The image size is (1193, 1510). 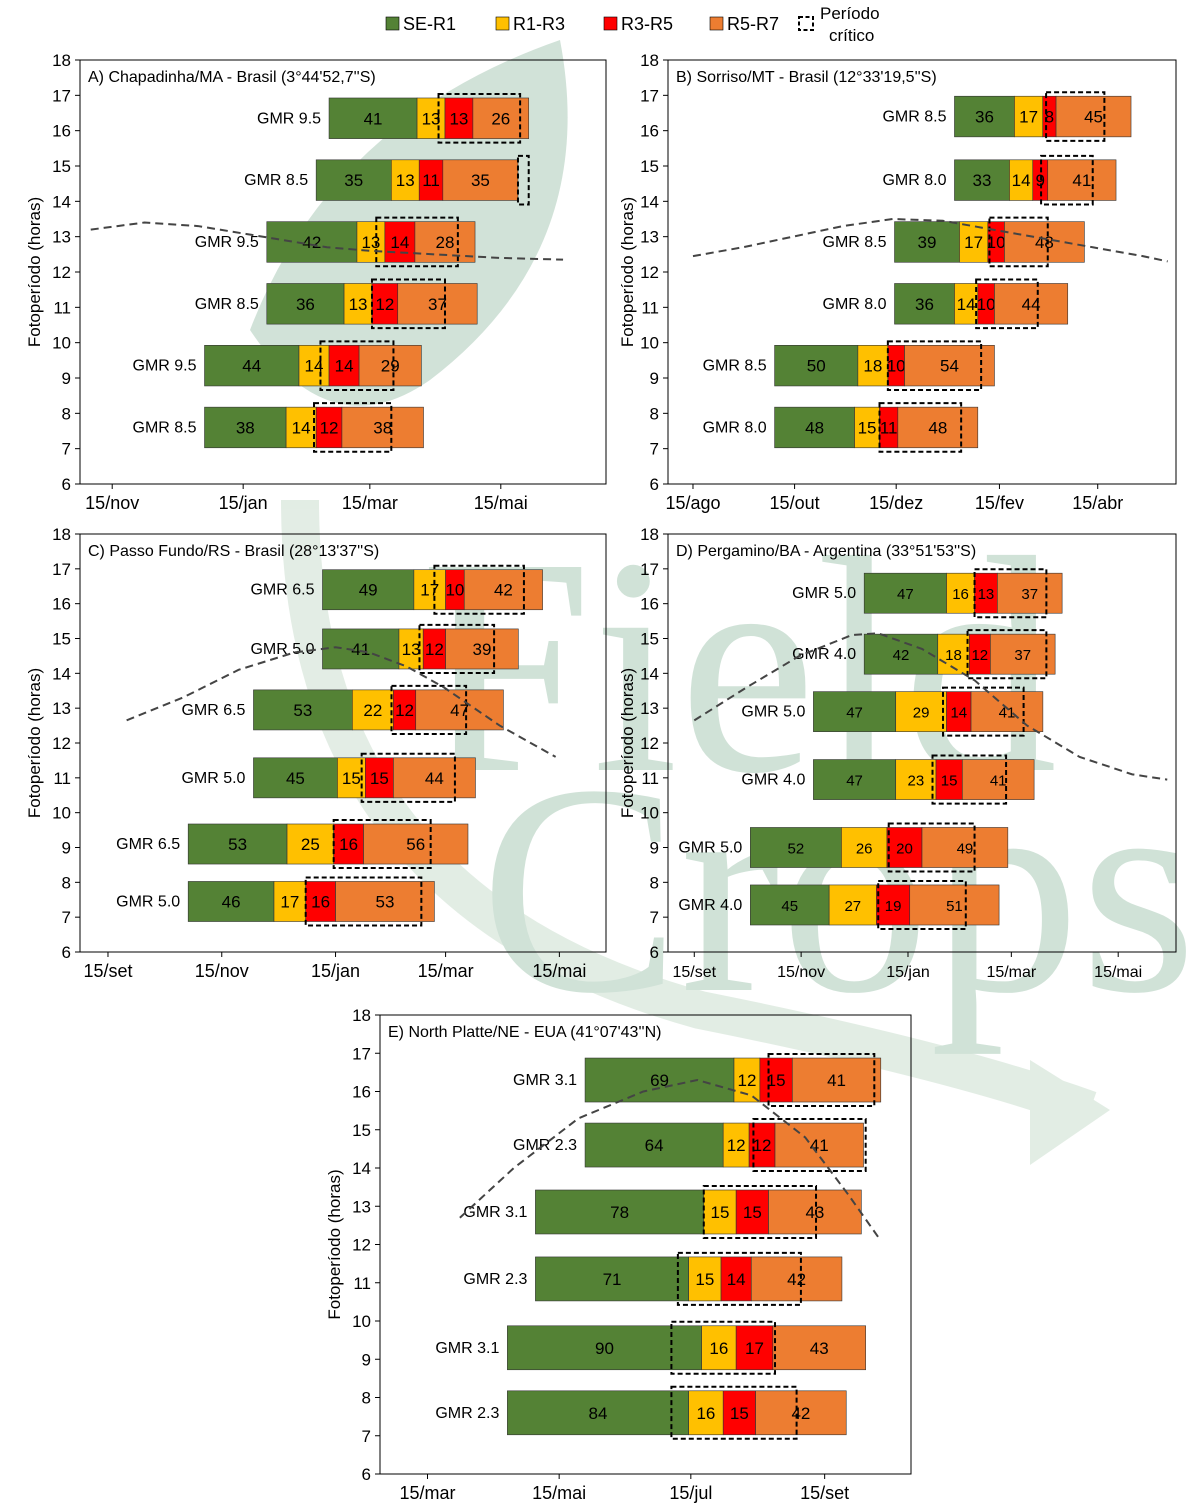 What do you see at coordinates (904, 849) in the screenshot?
I see `bar-value-label: 20` at bounding box center [904, 849].